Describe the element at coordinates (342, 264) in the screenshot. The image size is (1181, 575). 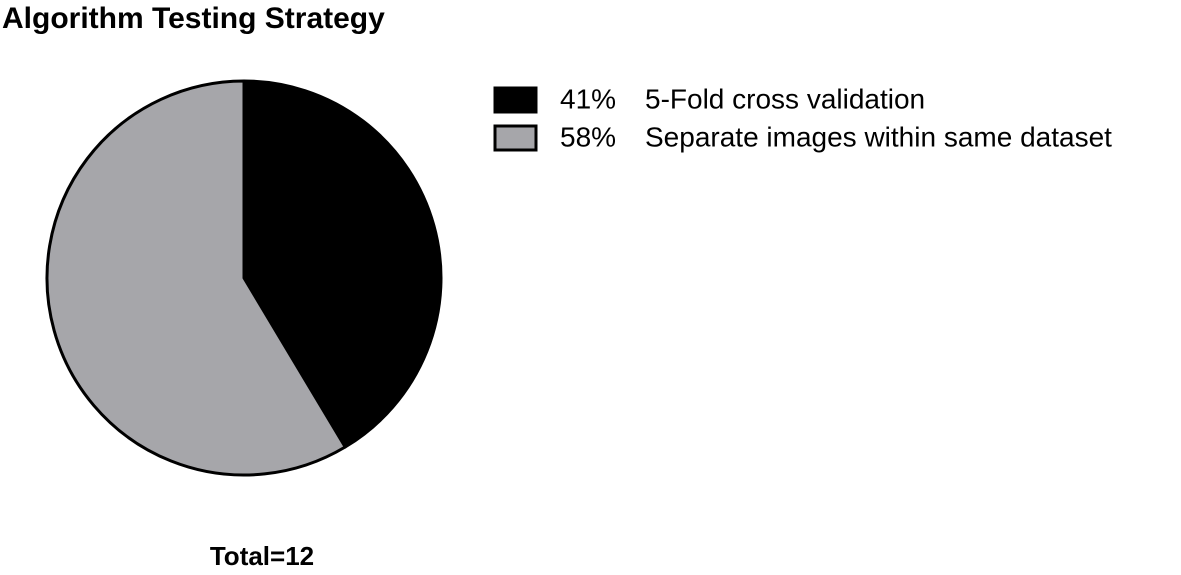
I see `pie-slice` at that location.